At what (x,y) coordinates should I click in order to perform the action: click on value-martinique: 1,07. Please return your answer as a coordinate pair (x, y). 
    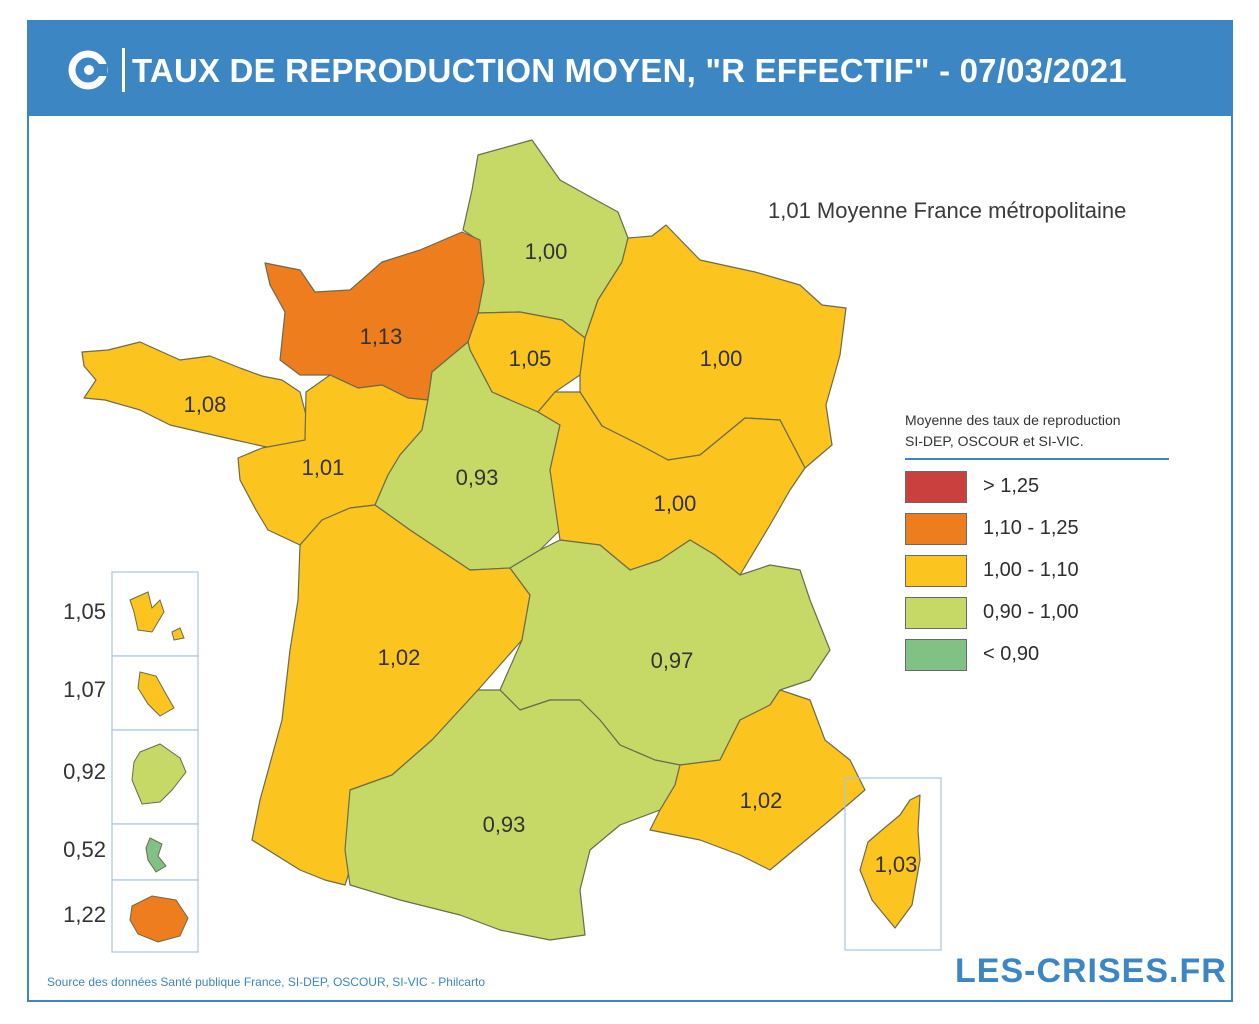
    Looking at the image, I should click on (84, 689).